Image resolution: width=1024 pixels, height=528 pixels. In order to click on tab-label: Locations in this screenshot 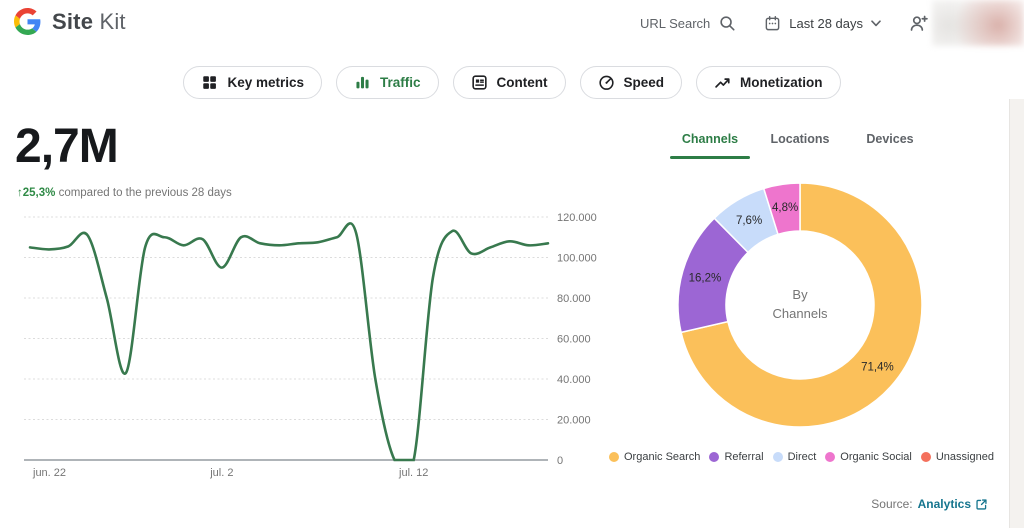, I will do `click(800, 139)`.